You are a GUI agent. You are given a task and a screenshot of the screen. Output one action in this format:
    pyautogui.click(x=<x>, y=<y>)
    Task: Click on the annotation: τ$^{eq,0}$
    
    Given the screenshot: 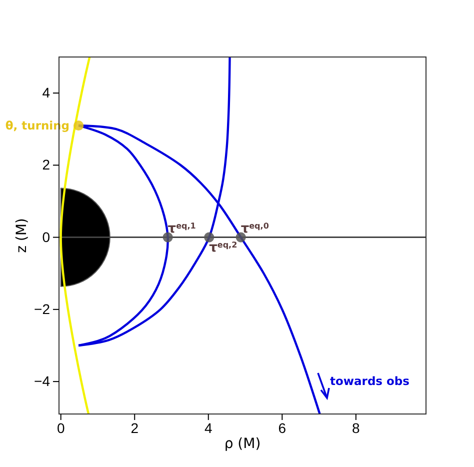 What is the action you would take?
    pyautogui.click(x=255, y=228)
    